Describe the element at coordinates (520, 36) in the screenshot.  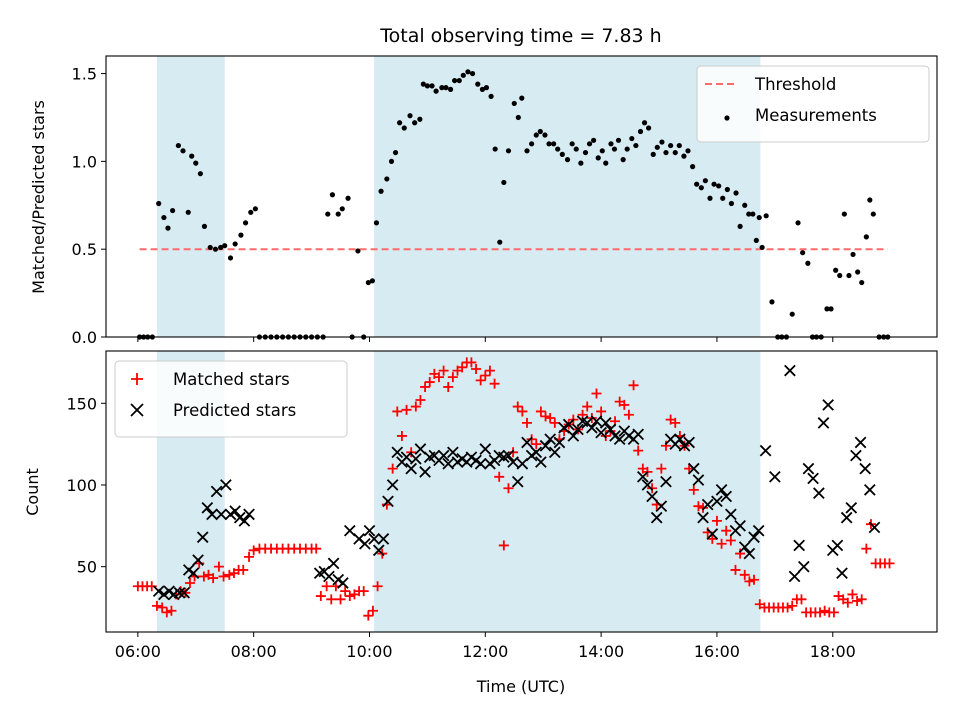
I see `chart-title: Total observing time = 7.83 h` at that location.